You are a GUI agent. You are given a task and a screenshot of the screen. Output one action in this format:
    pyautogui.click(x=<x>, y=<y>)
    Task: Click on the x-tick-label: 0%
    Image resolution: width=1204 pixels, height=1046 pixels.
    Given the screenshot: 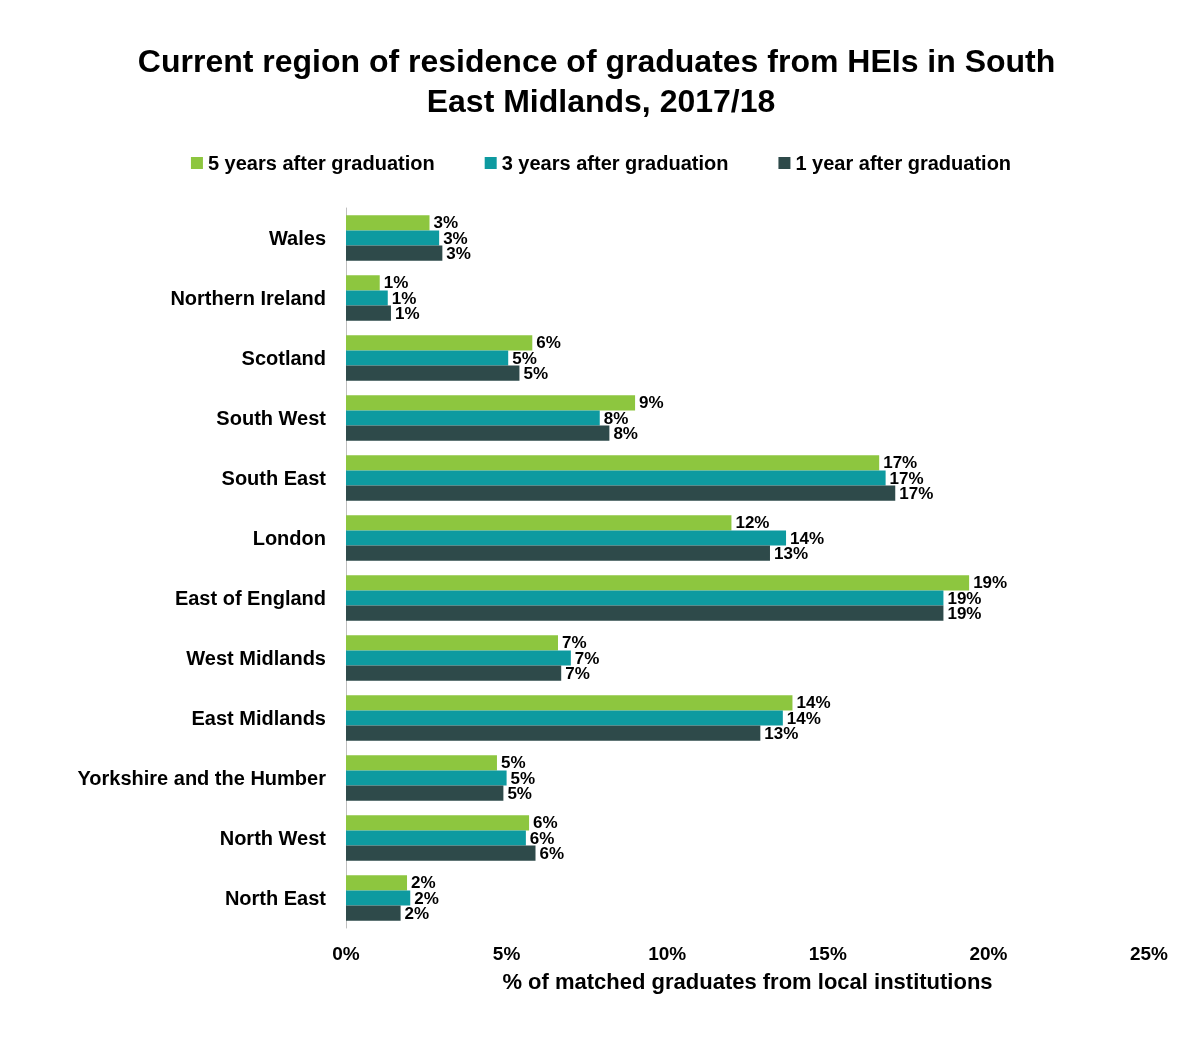 What is the action you would take?
    pyautogui.click(x=346, y=953)
    